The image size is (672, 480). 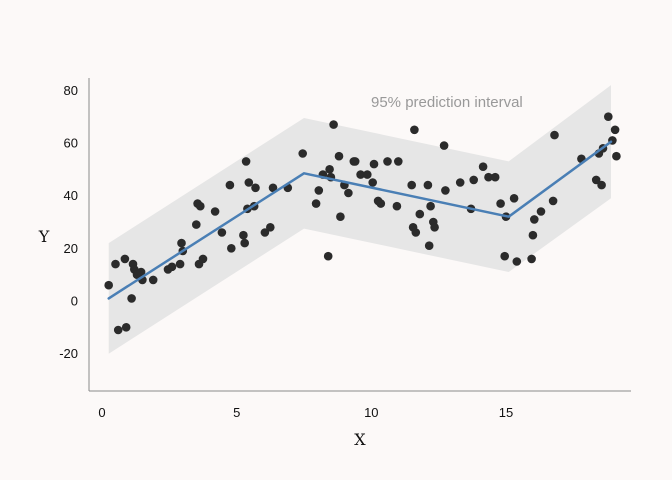 What do you see at coordinates (305, 412) in the screenshot?
I see `x-tick-labels: 0 5 10 15` at bounding box center [305, 412].